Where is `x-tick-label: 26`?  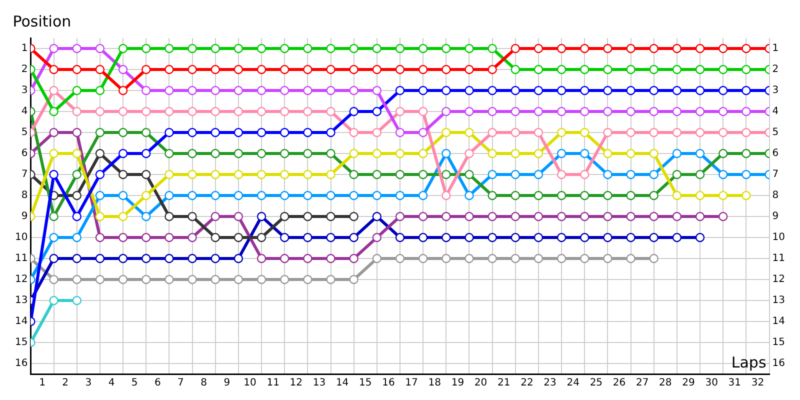
x-tick-label: 26 is located at coordinates (619, 383).